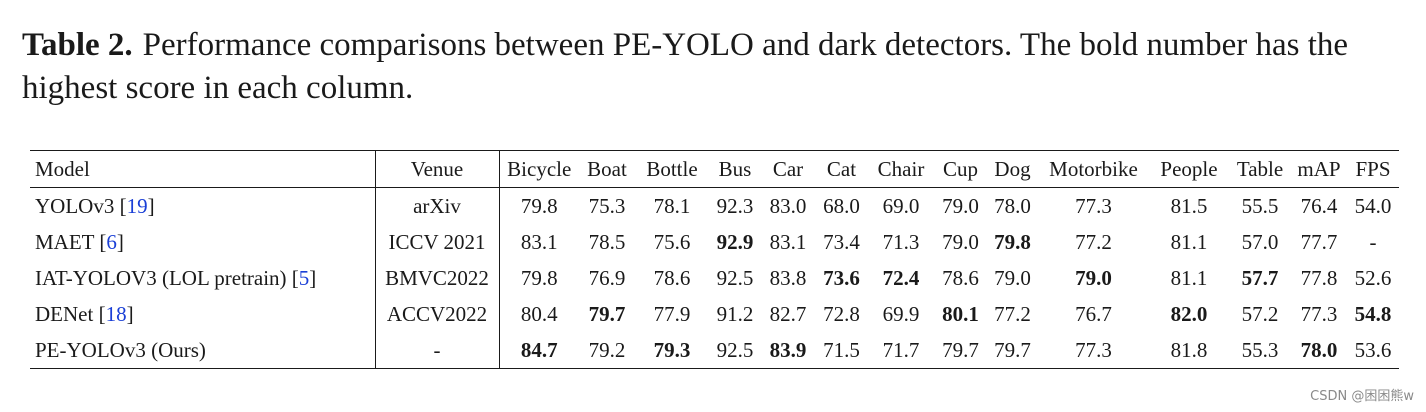 The height and width of the screenshot is (412, 1426). Describe the element at coordinates (672, 349) in the screenshot. I see `score-cell: 79.3` at that location.